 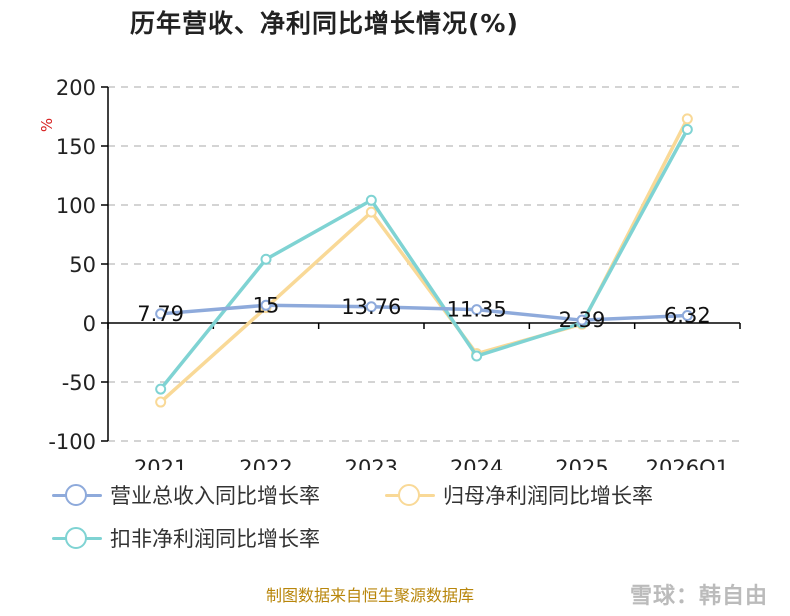 I want to click on data-label: 6.32, so click(x=687, y=316).